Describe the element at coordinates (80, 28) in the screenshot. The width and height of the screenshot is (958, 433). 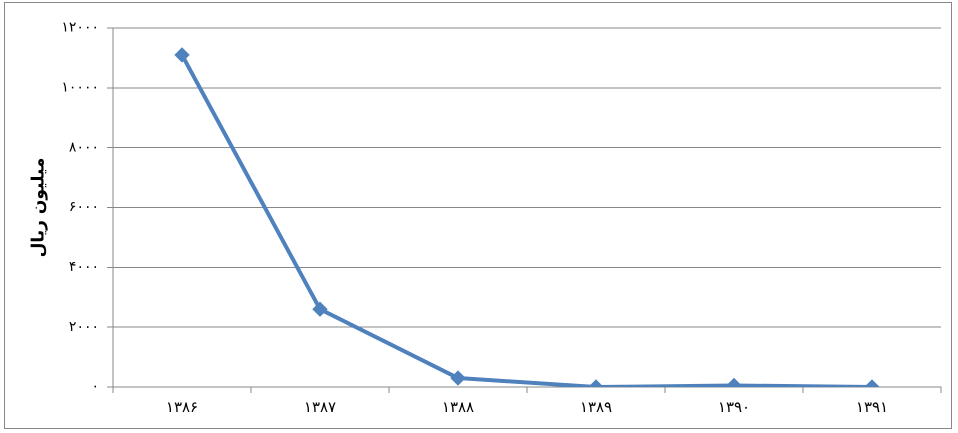
I see `y-tick-label: ۱۲۰۰۰` at that location.